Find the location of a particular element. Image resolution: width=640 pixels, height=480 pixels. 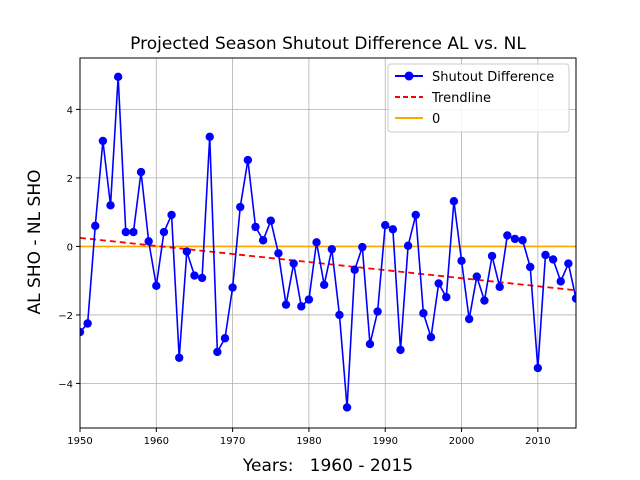

x-tick-label: 2000 is located at coordinates (461, 441).